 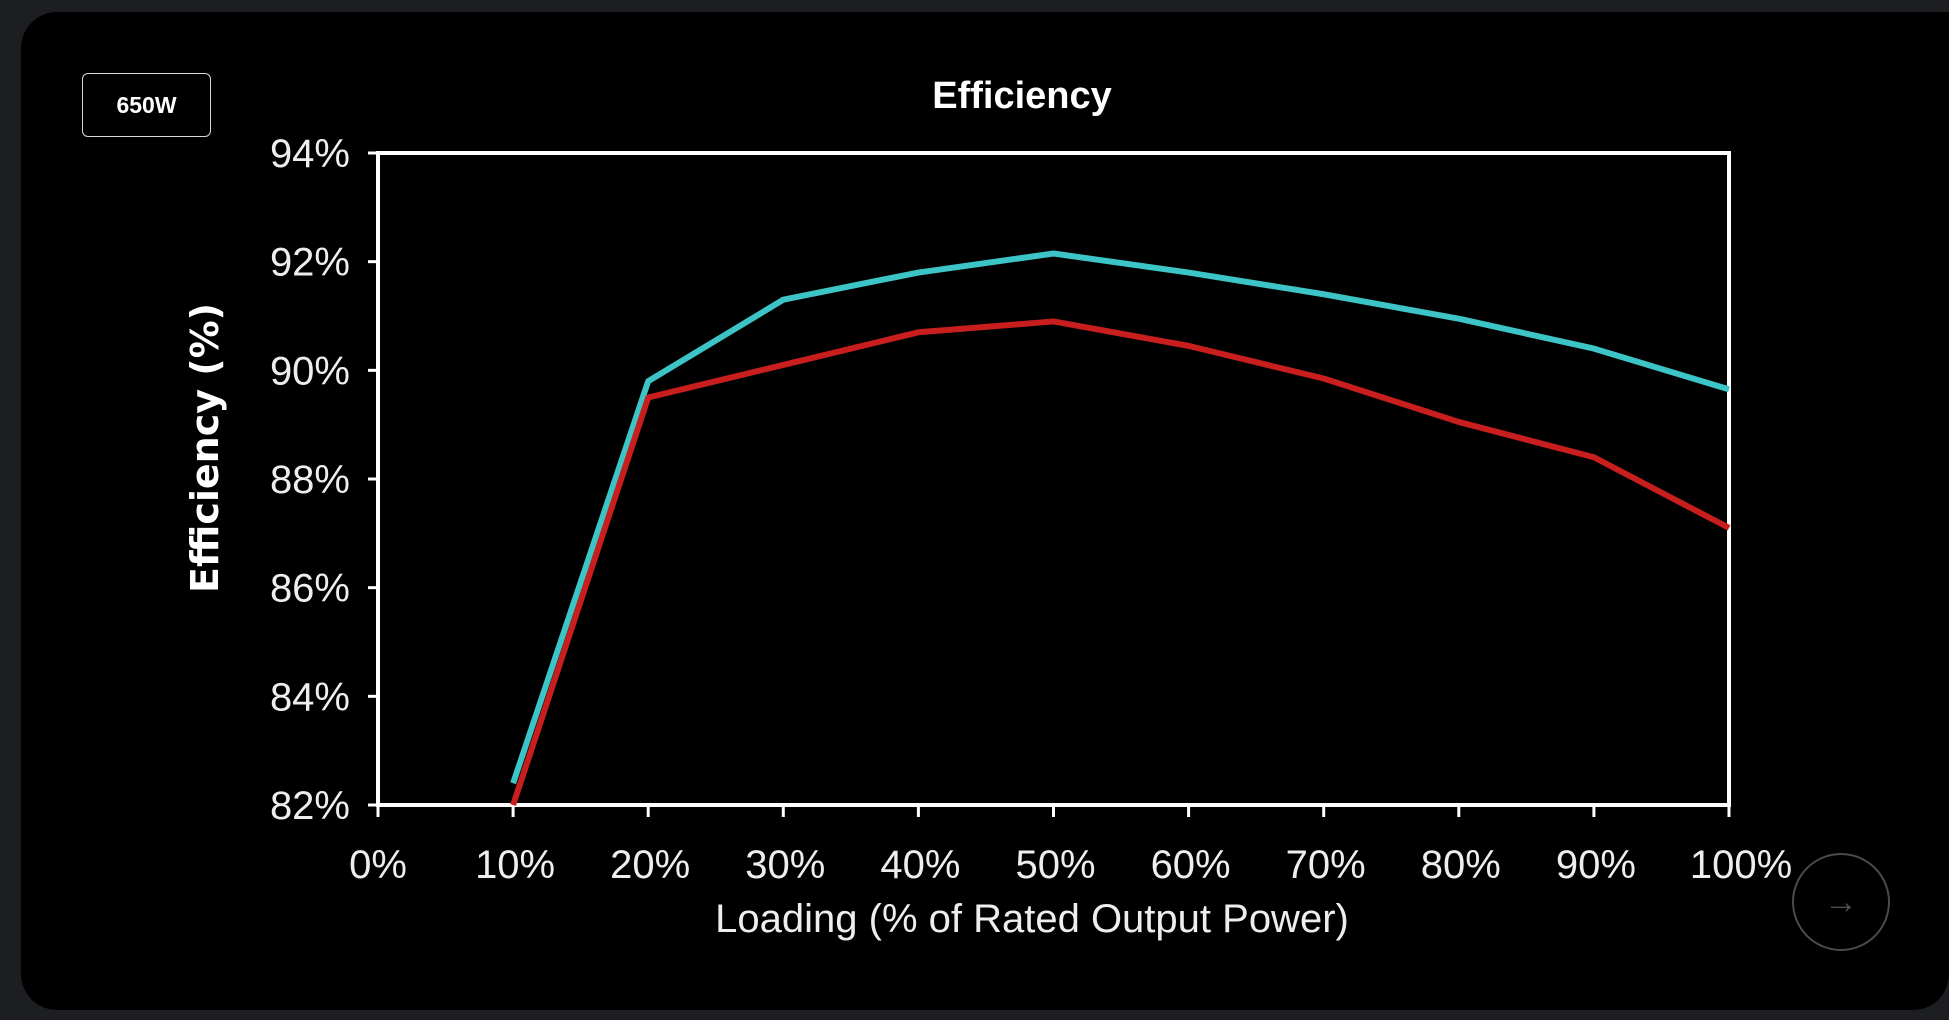 I want to click on y-tick-label: 92%, so click(x=310, y=263).